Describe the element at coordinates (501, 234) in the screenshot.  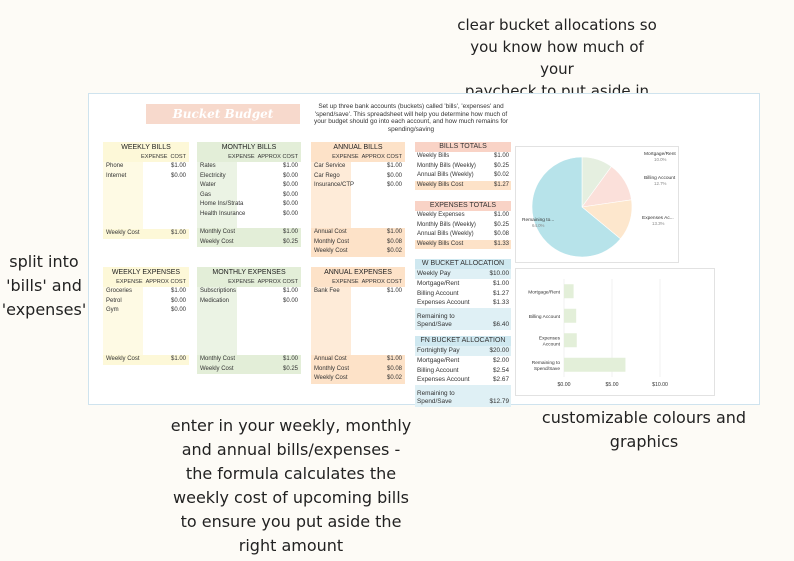
I see `totals-value: $0.08` at that location.